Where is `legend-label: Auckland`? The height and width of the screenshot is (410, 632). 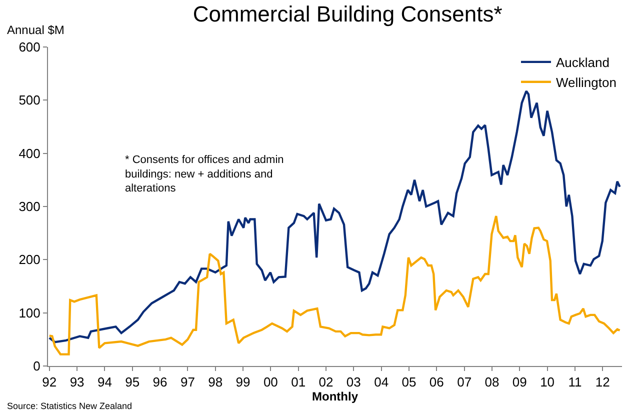 legend-label: Auckland is located at coordinates (583, 62).